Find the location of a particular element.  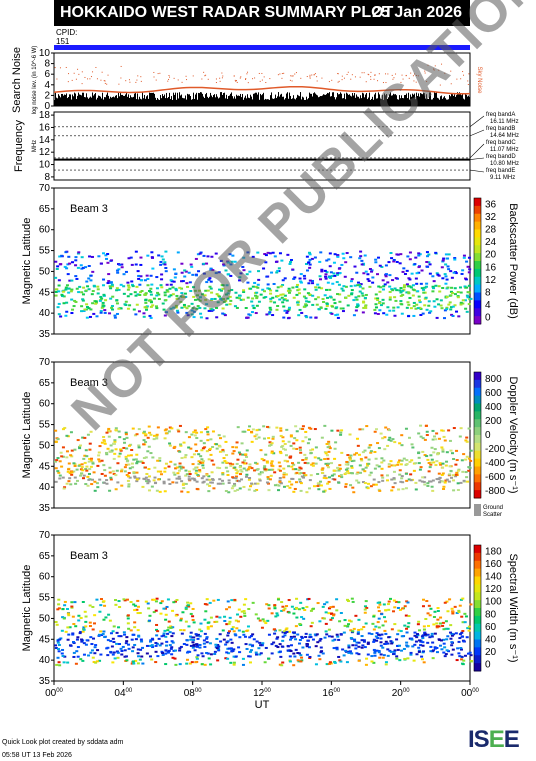

freq-band-value: 16.11 MHz is located at coordinates (504, 122).